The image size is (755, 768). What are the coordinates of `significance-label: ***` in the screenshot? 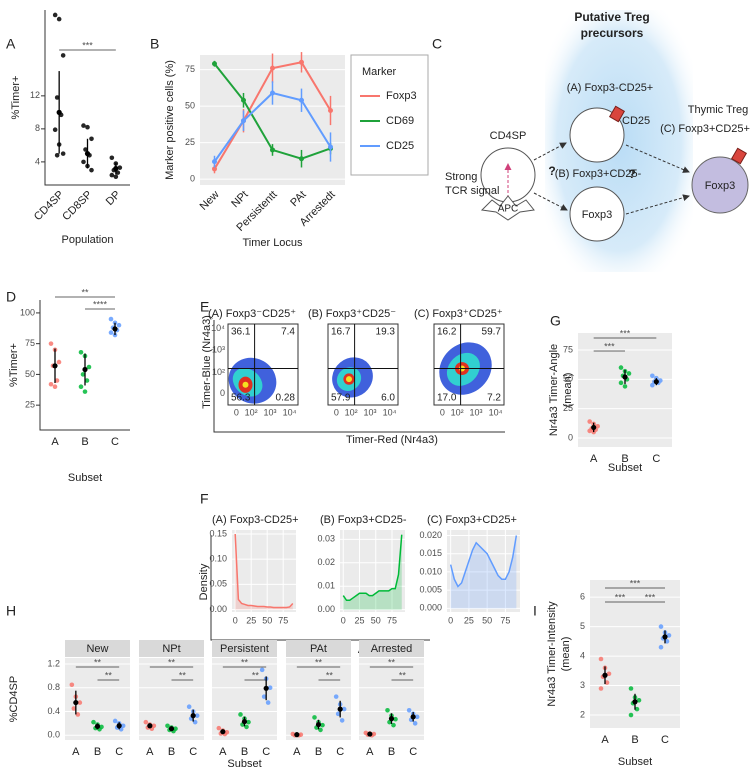 It's located at (650, 597).